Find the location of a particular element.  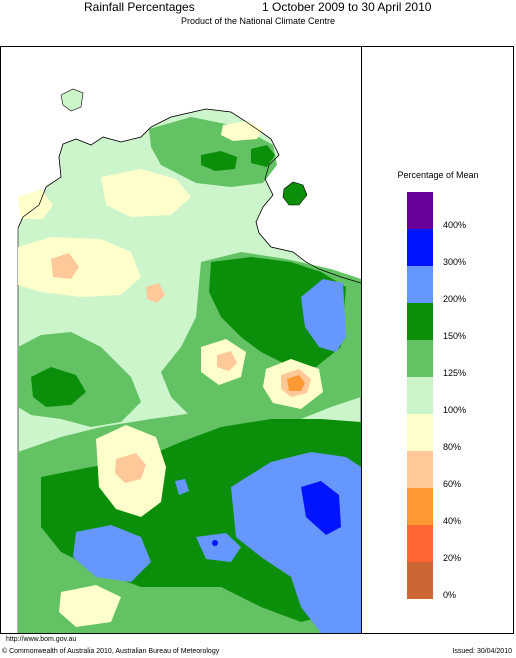

band-60-center is located at coordinates (227, 361).